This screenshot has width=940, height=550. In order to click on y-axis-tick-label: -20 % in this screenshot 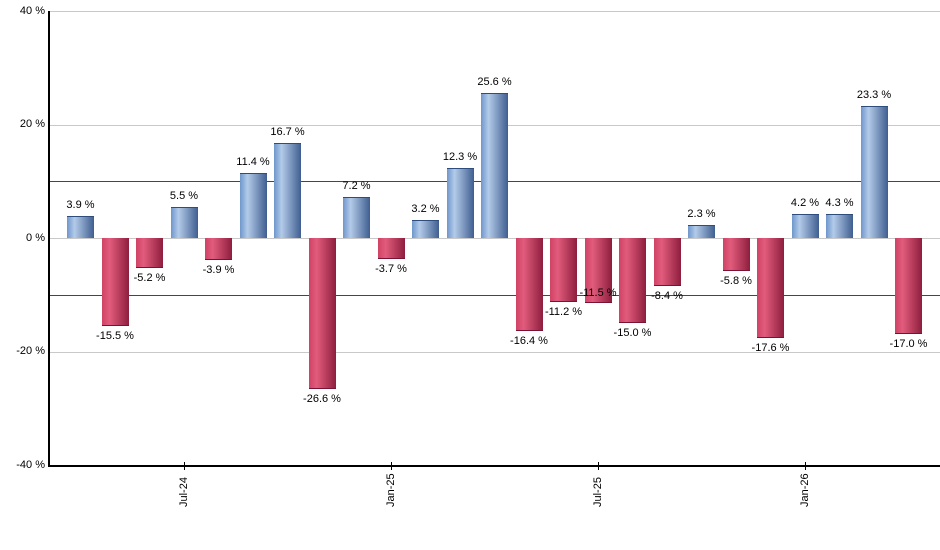, I will do `click(30, 351)`.